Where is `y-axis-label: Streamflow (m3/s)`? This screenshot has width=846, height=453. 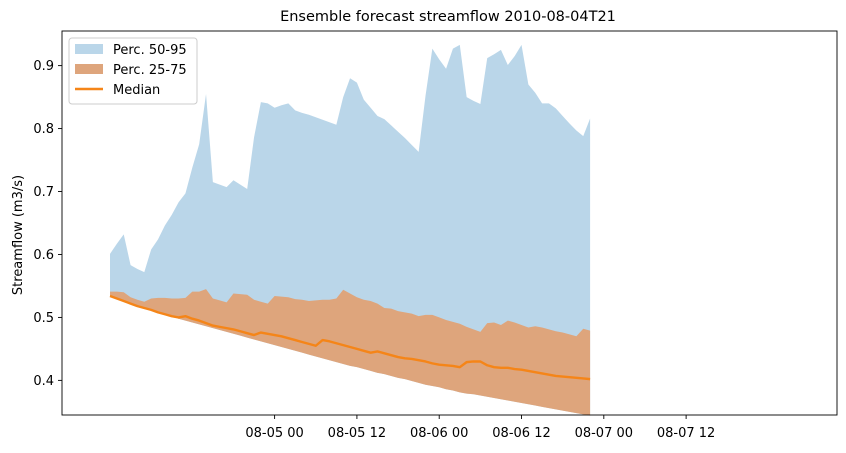
y-axis-label: Streamflow (m3/s) is located at coordinates (18, 235).